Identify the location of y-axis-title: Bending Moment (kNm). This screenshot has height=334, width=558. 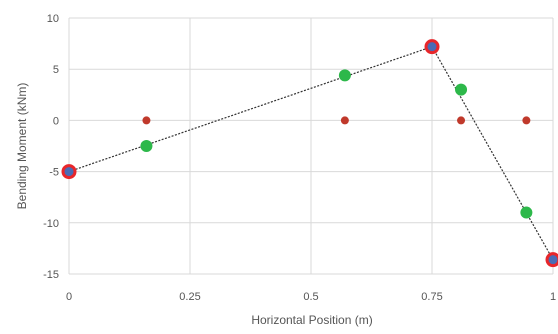
(22, 146).